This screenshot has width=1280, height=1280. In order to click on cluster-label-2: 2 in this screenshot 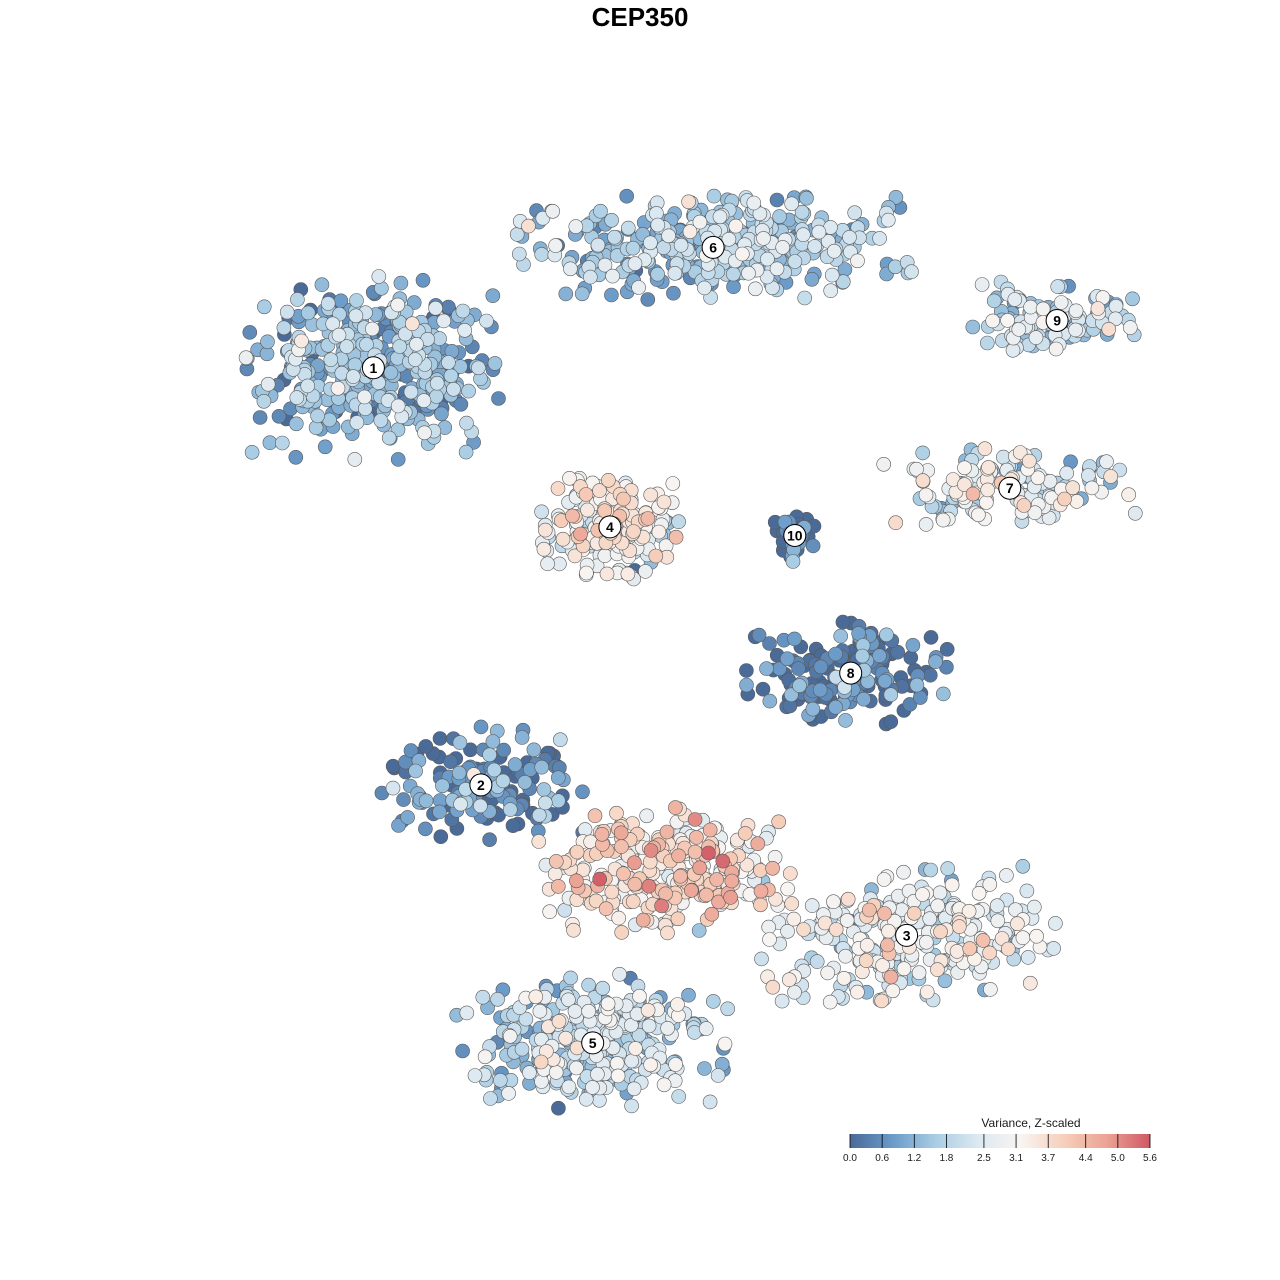, I will do `click(481, 785)`.